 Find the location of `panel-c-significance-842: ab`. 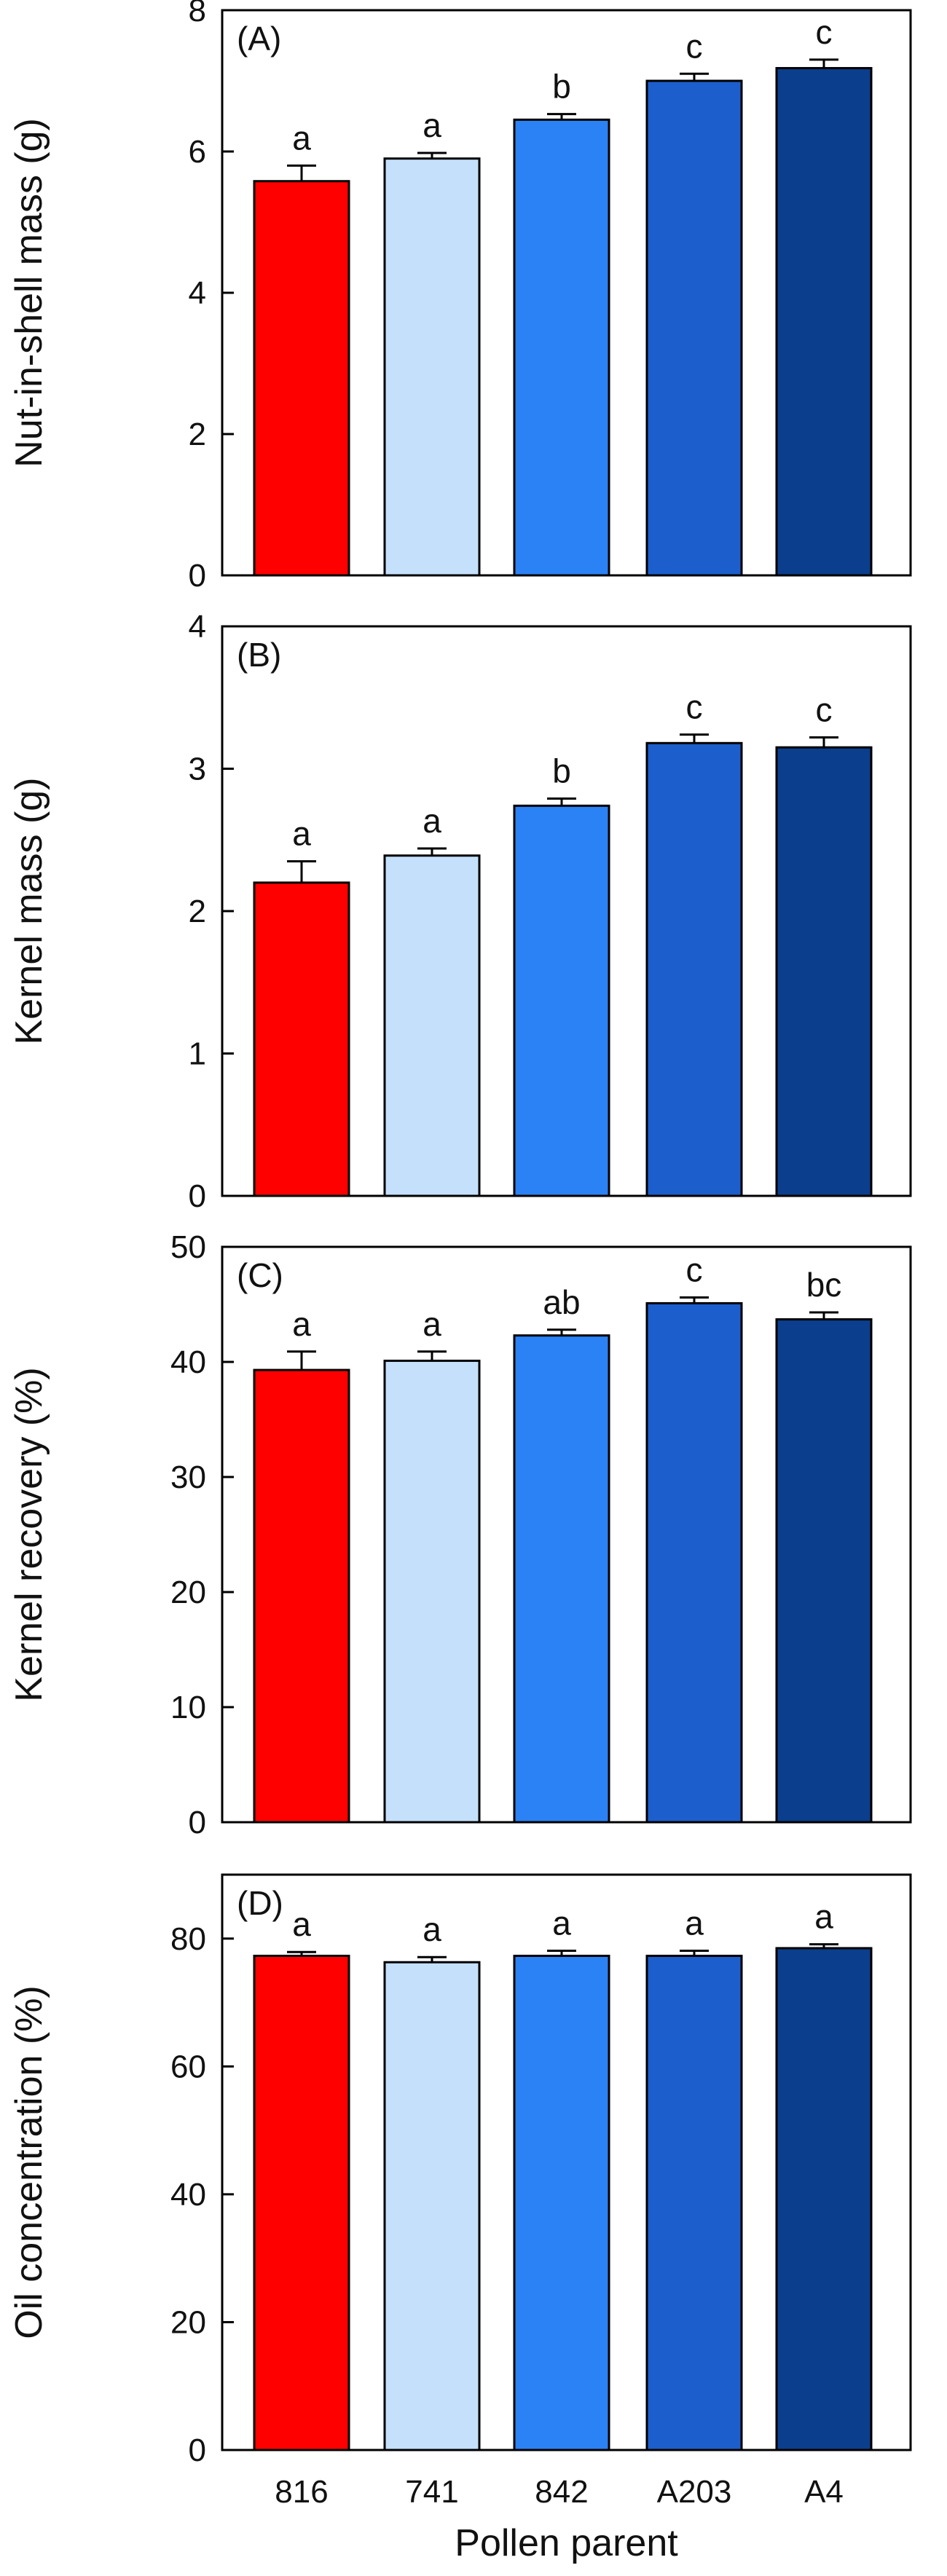

panel-c-significance-842: ab is located at coordinates (561, 1302).